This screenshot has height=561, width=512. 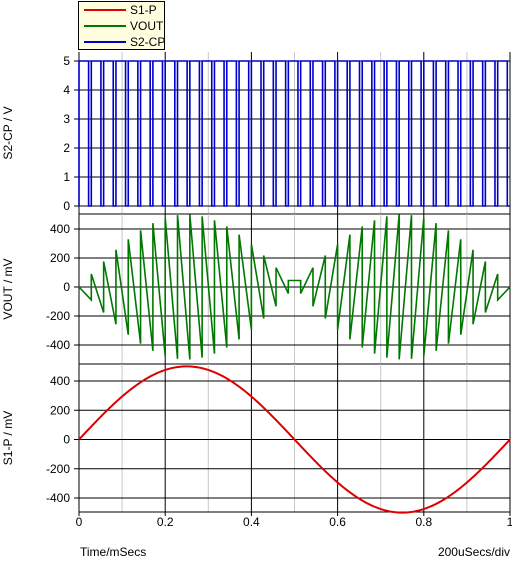 What do you see at coordinates (423, 522) in the screenshot?
I see `x-tick-label: 0.8` at bounding box center [423, 522].